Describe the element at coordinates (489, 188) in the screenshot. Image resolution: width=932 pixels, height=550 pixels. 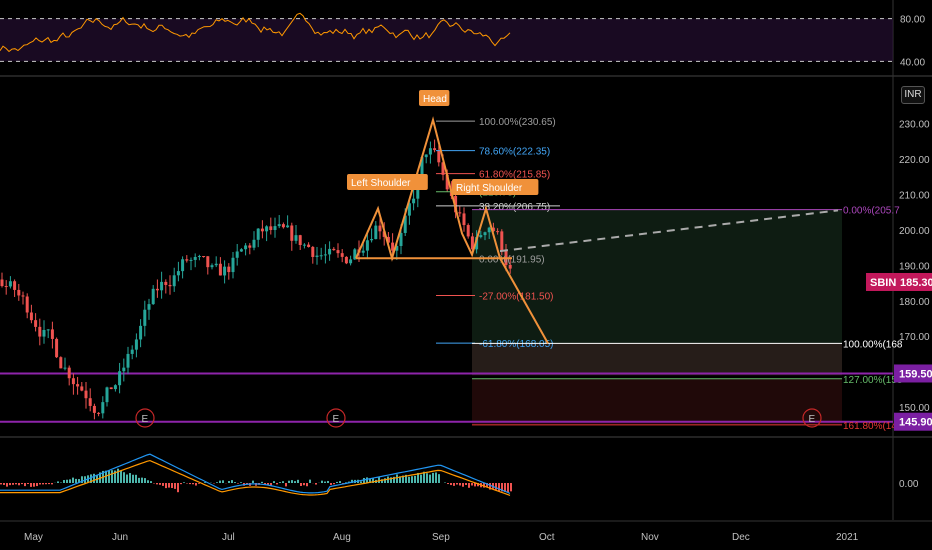
I see `pattern-tag-label: Right Shoulder` at that location.